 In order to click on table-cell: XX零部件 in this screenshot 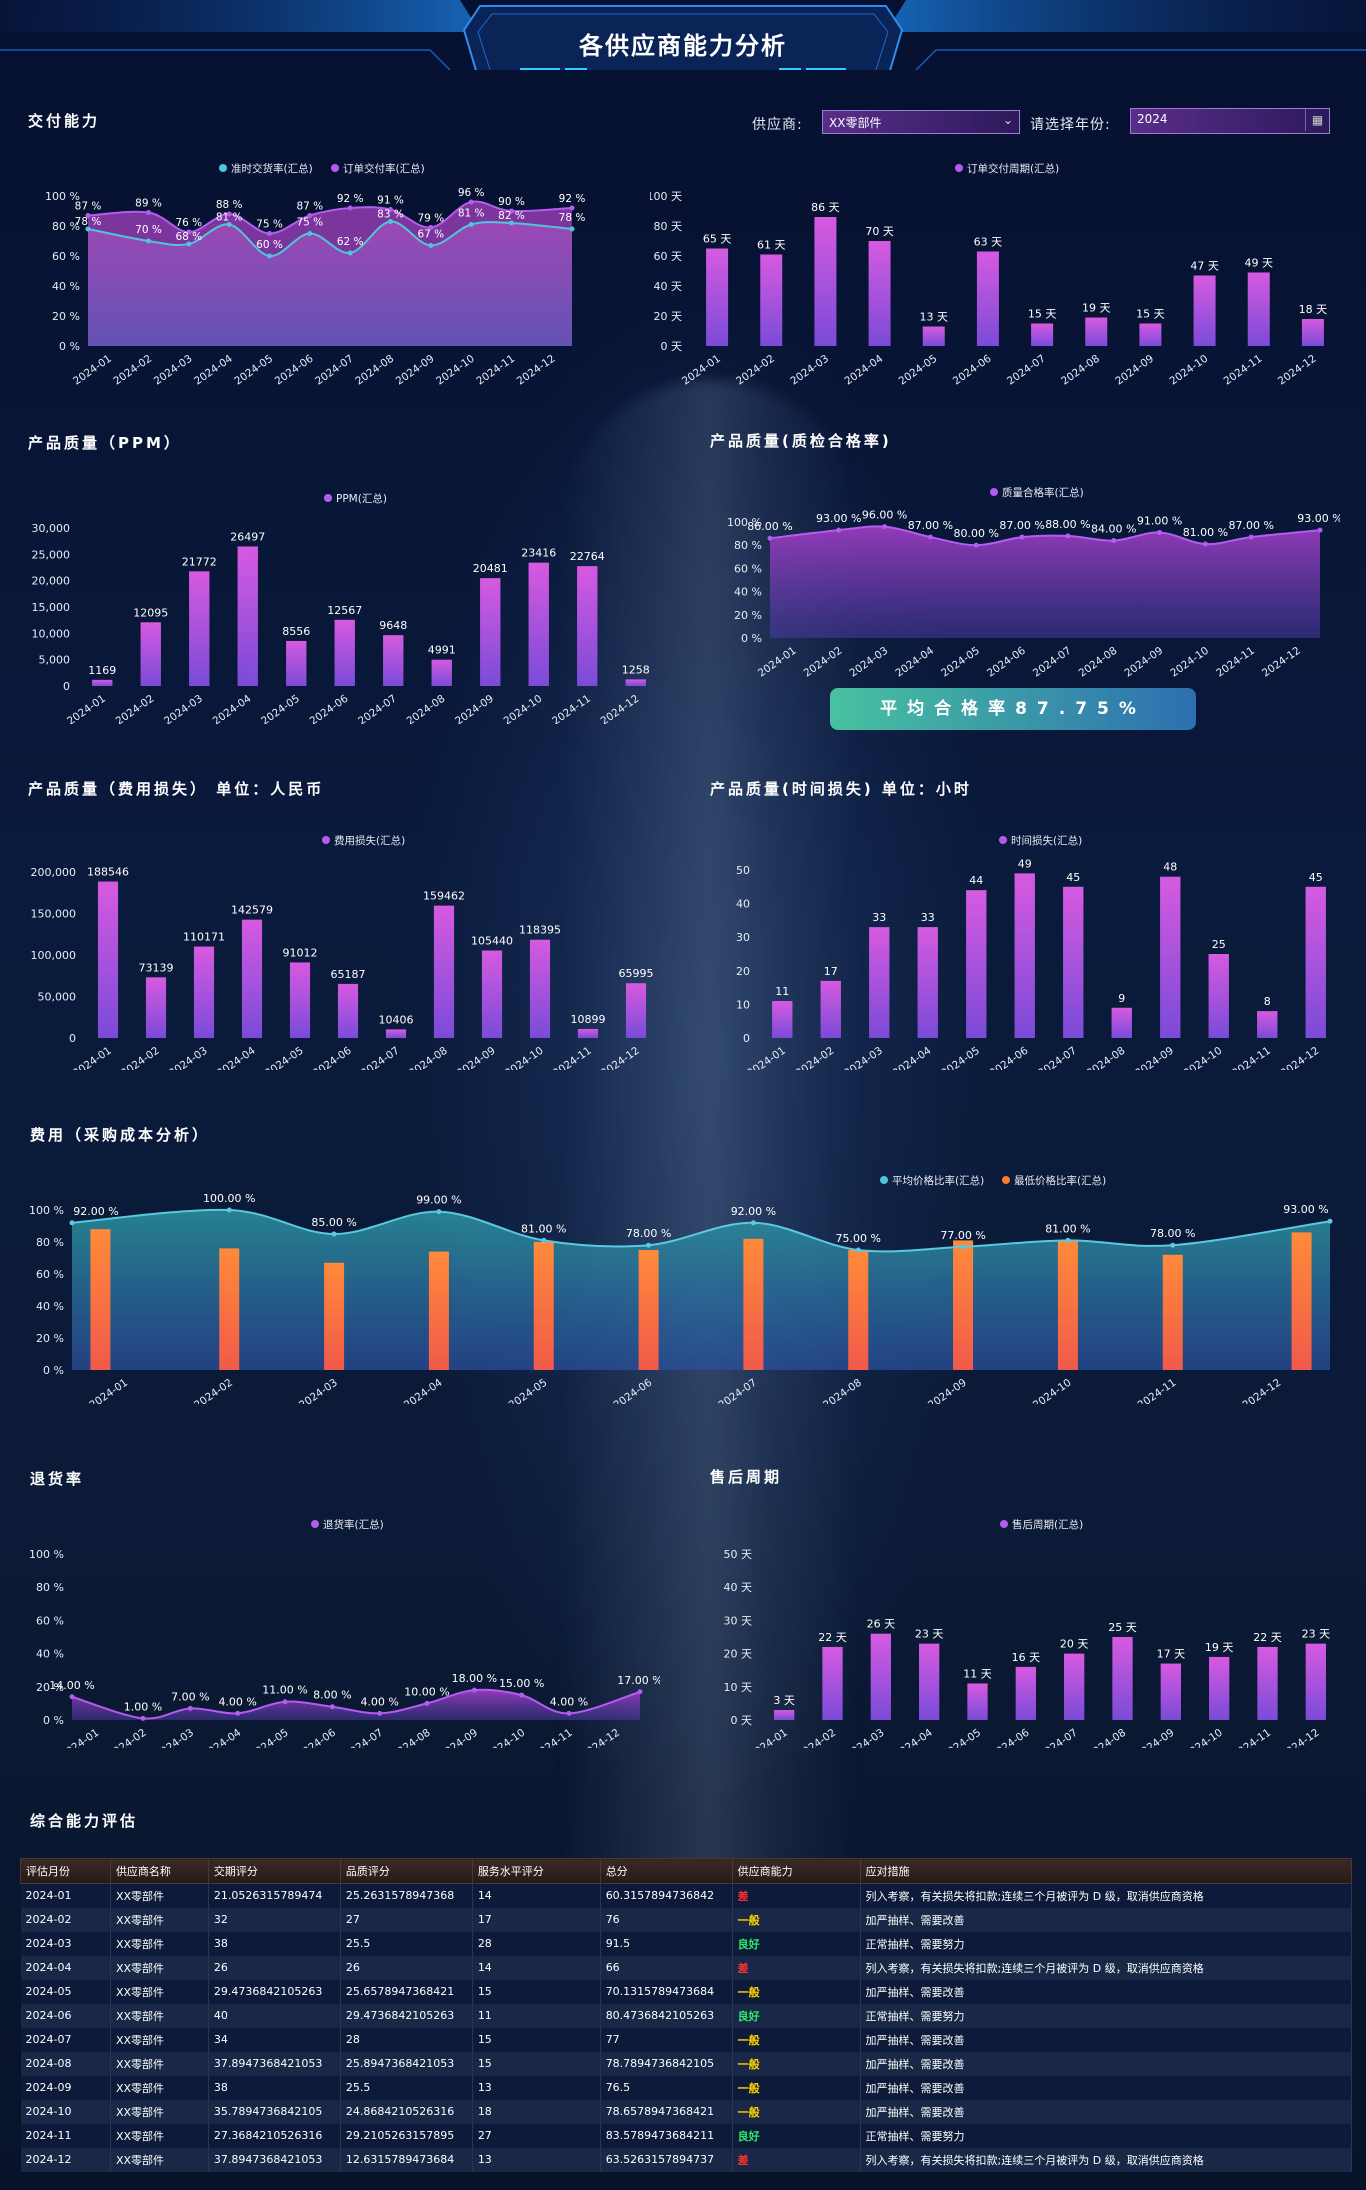, I will do `click(159, 1967)`.